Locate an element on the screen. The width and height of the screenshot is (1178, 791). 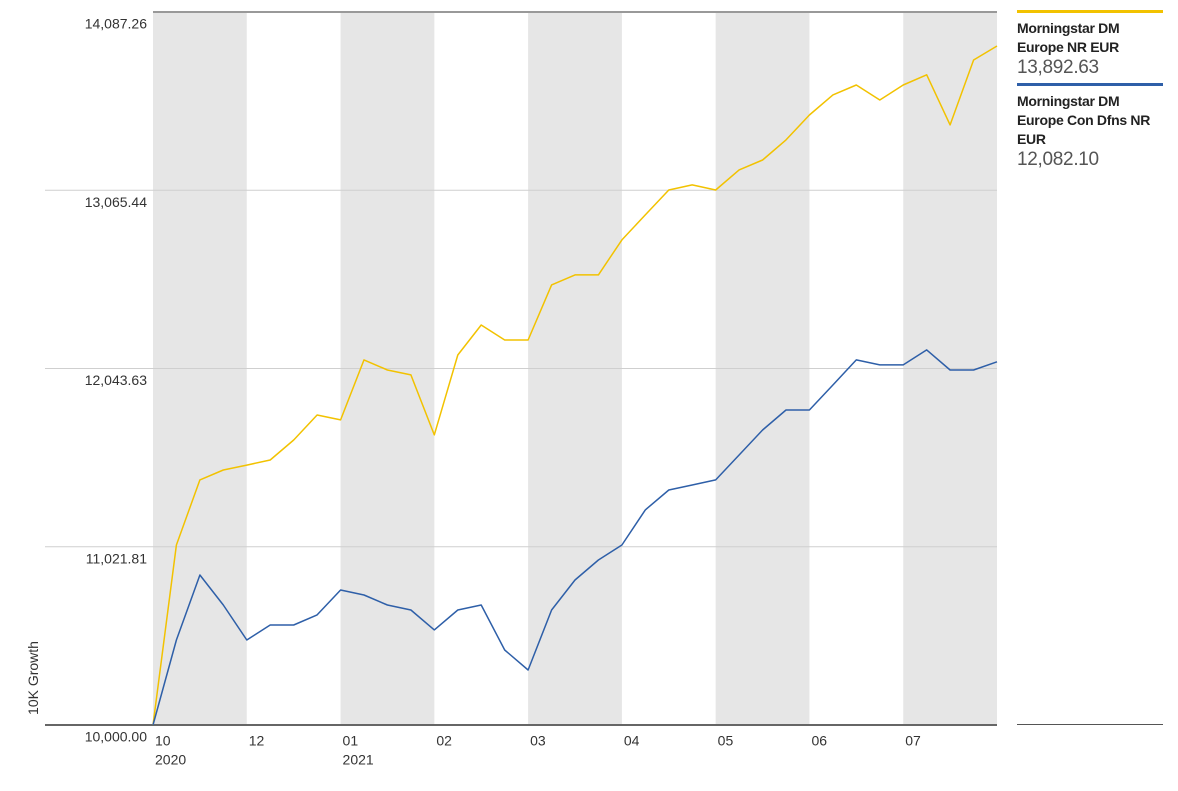
y-tick-label: 11,021.81 is located at coordinates (116, 558).